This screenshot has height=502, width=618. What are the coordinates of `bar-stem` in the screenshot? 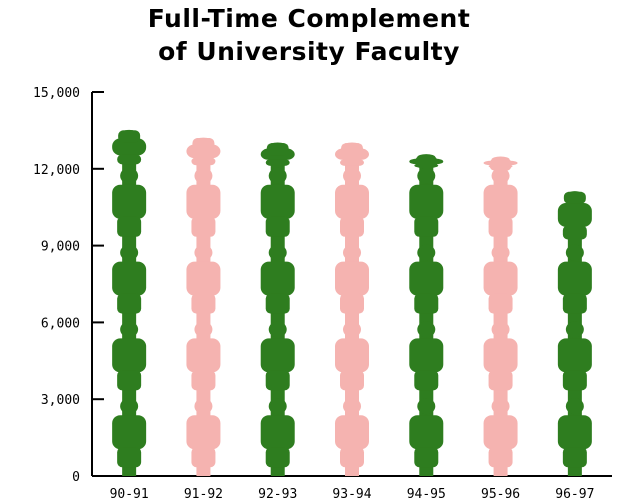 It's located at (500, 317).